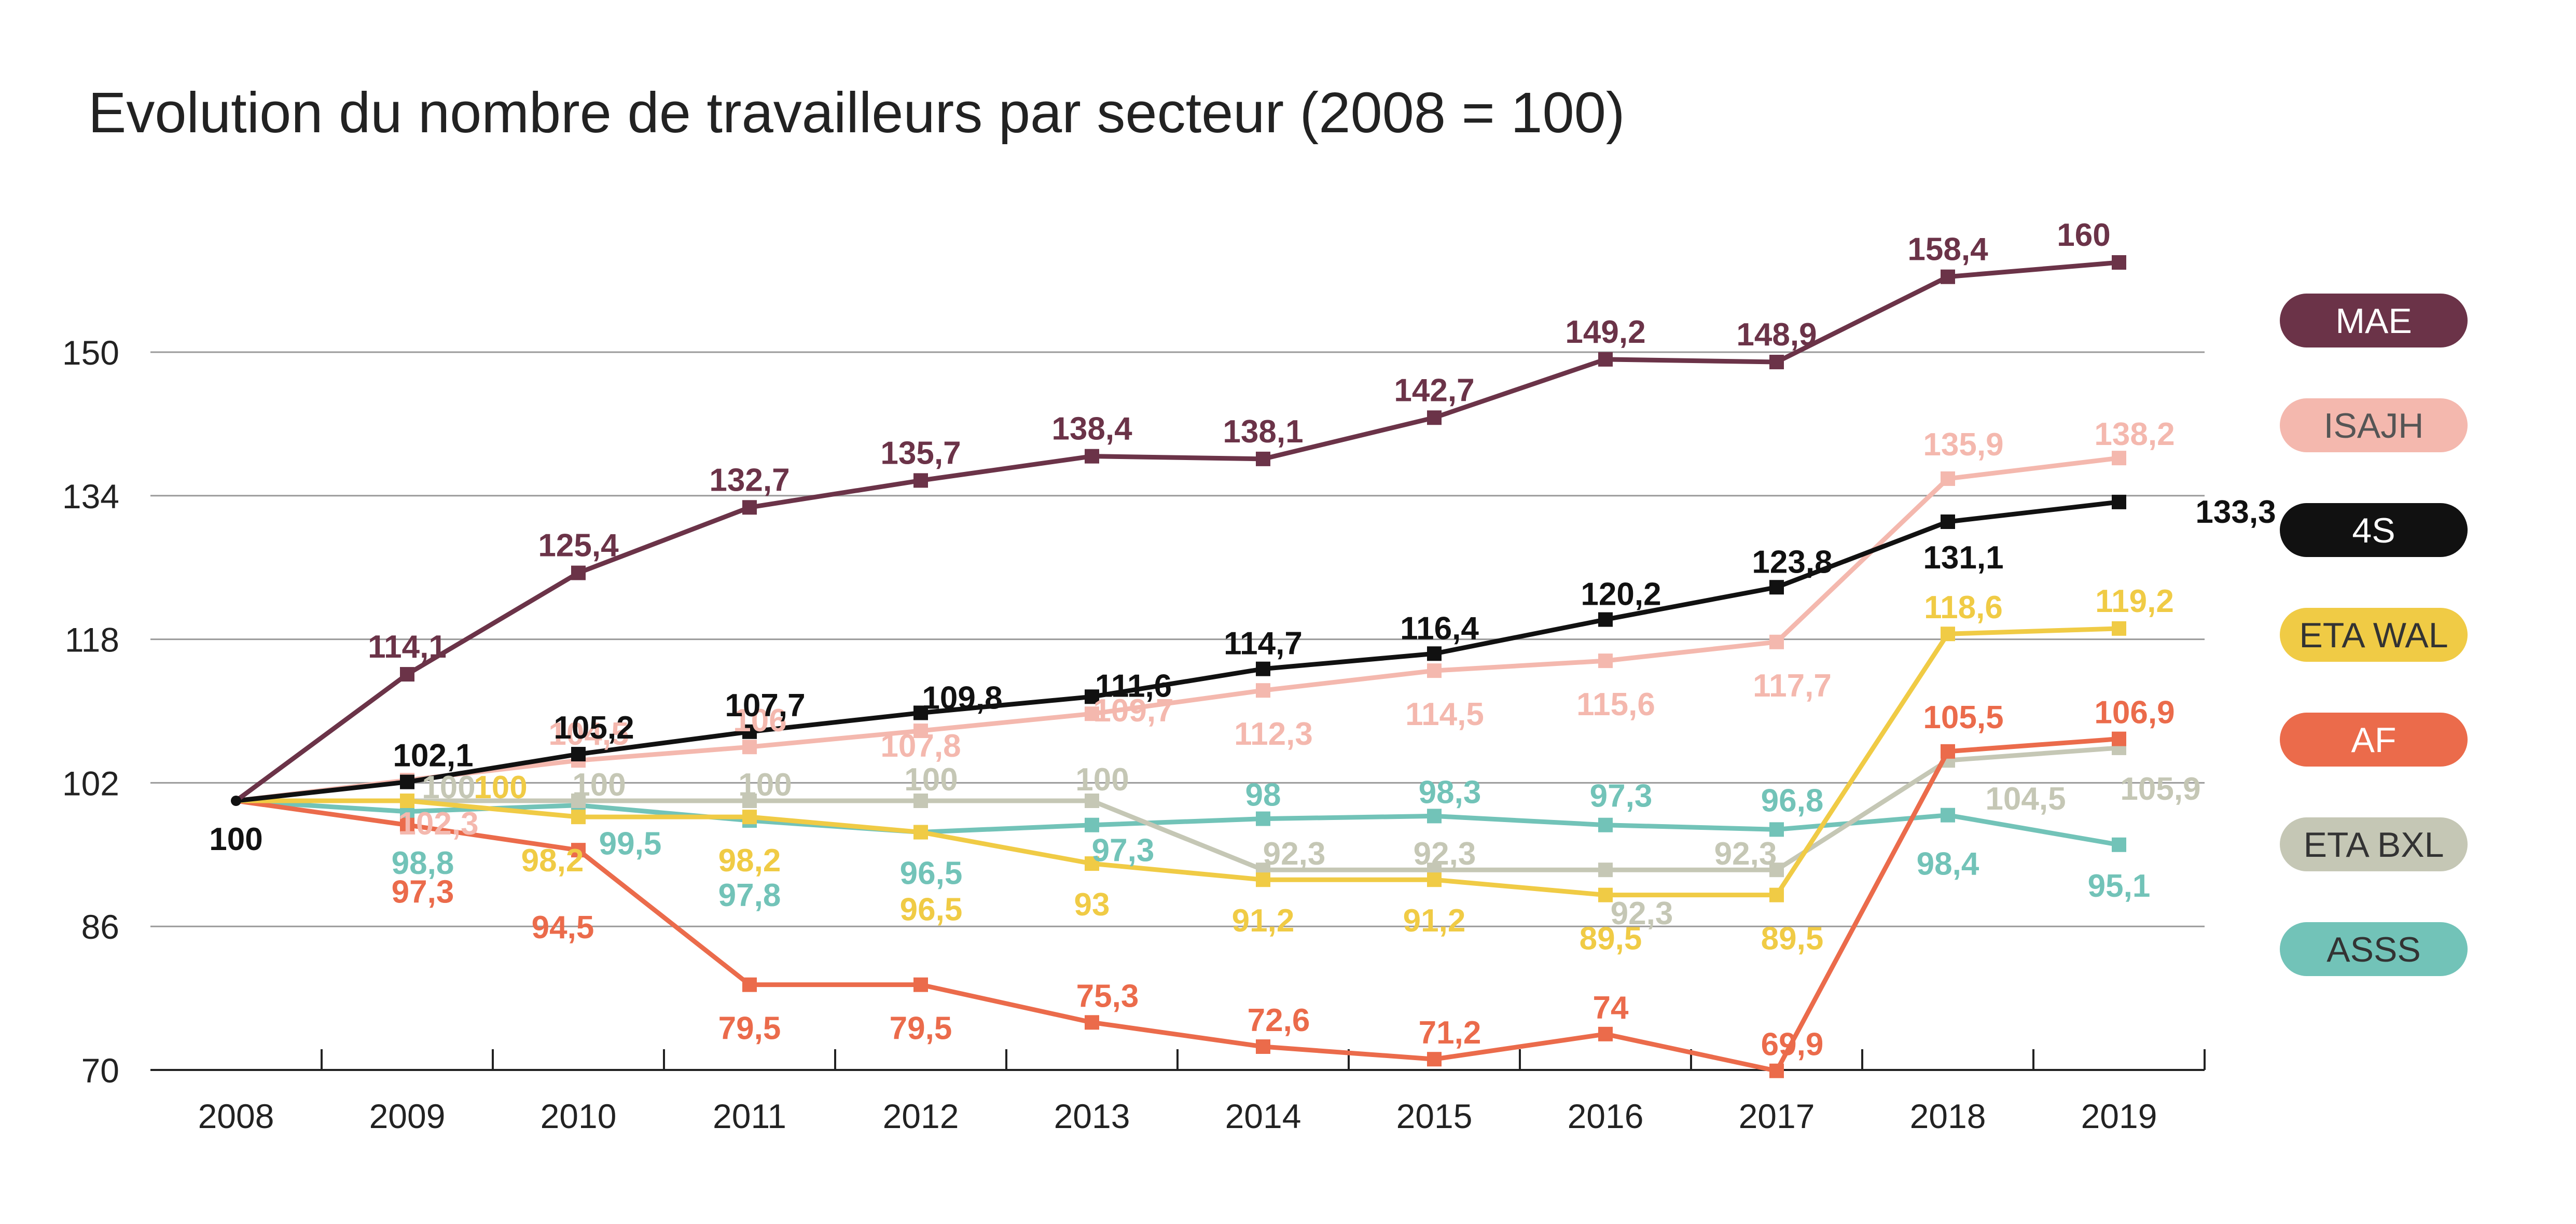 This screenshot has height=1224, width=2576. I want to click on data-label-af-2014: 72,6, so click(1279, 1020).